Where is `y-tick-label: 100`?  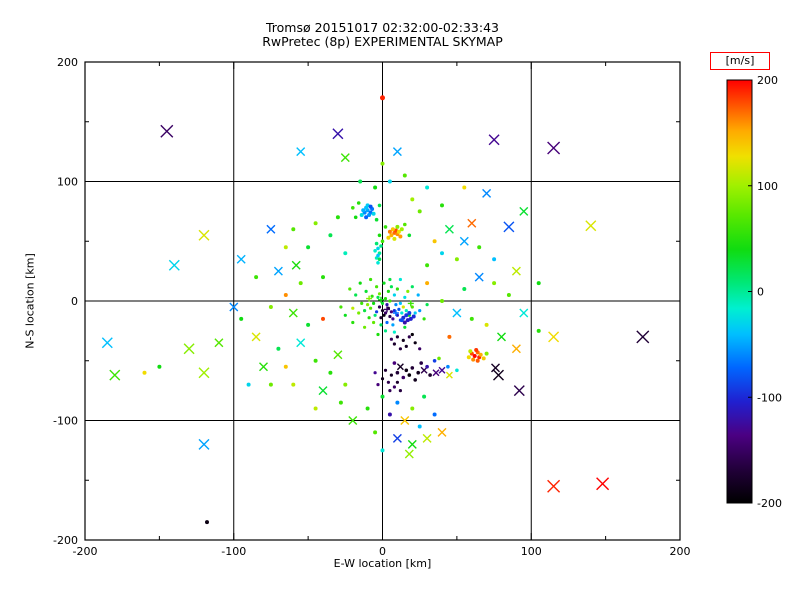 y-tick-label: 100 is located at coordinates (67, 182).